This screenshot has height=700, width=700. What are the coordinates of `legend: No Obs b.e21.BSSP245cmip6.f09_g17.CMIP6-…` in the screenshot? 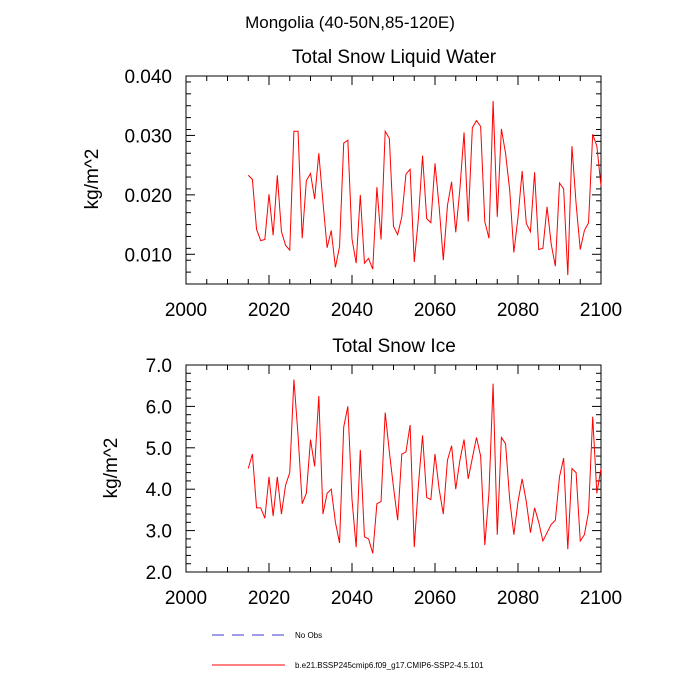 It's located at (348, 650).